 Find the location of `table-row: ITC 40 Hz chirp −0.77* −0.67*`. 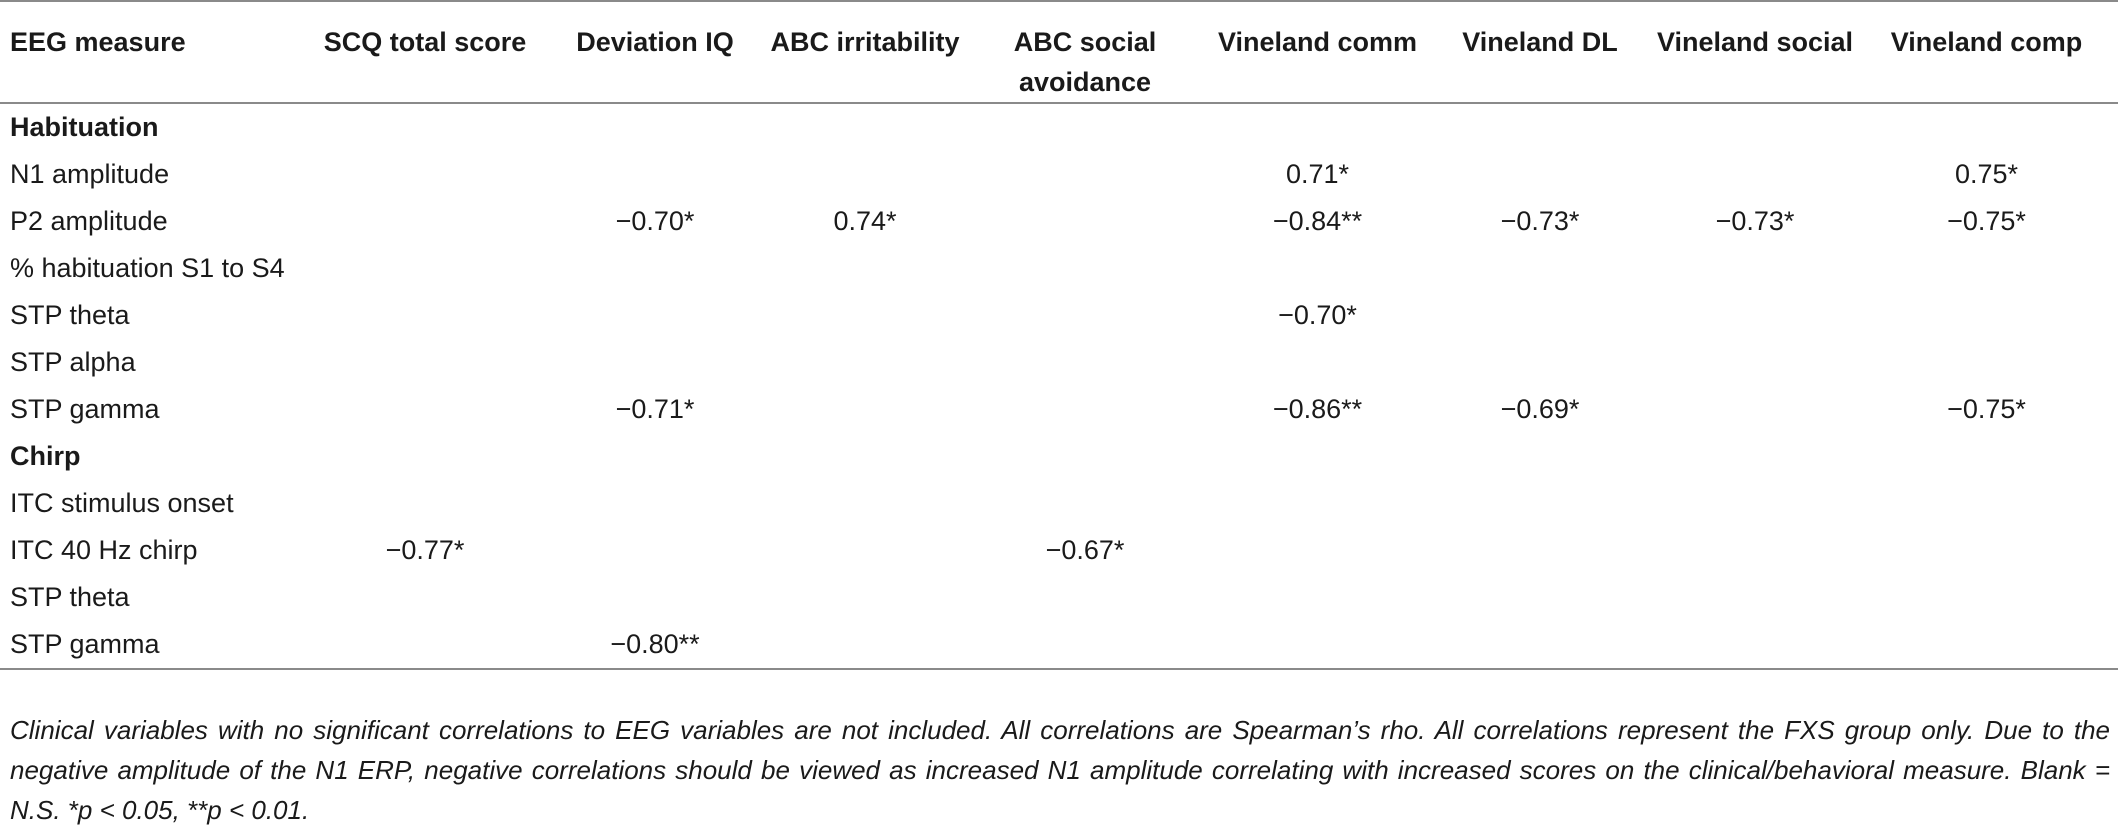

table-row: ITC 40 Hz chirp −0.77* −0.67* is located at coordinates (1059, 550).